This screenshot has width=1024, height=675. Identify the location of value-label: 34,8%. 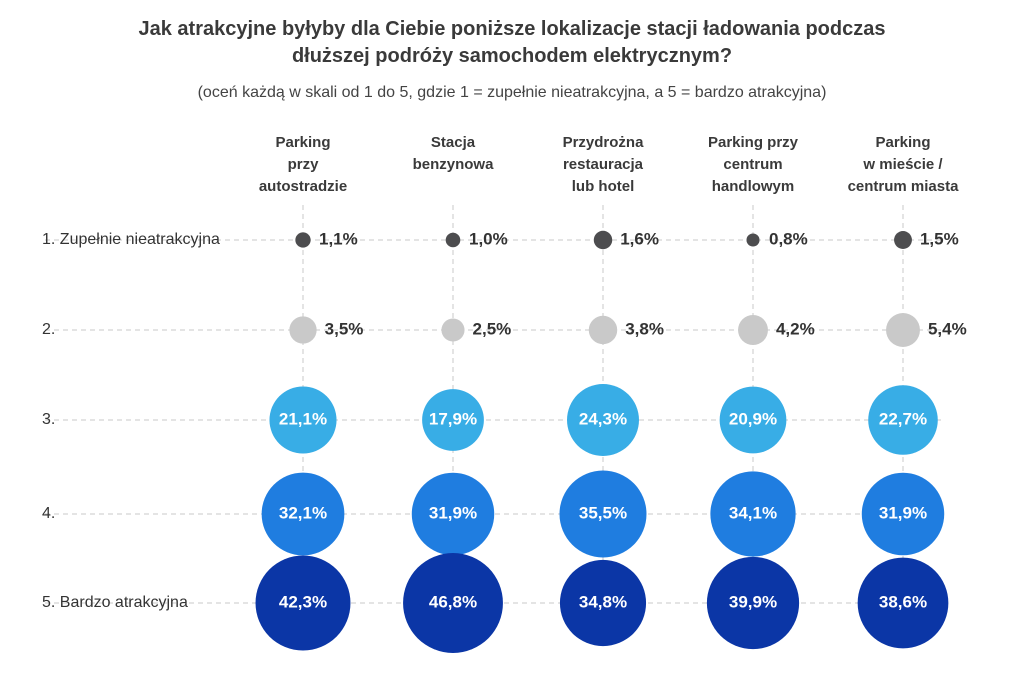
(603, 601).